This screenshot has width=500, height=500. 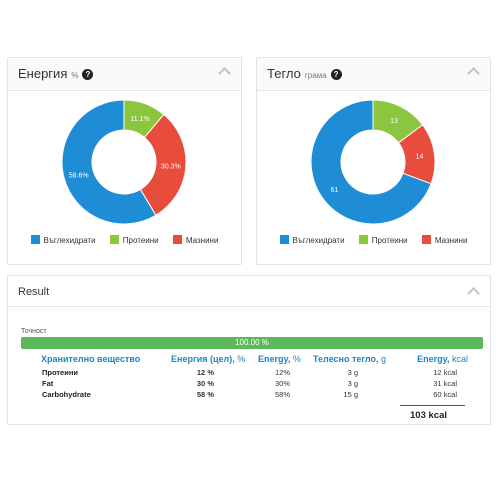 I want to click on col-header-kcal: Energy, kcal, so click(x=442, y=359).